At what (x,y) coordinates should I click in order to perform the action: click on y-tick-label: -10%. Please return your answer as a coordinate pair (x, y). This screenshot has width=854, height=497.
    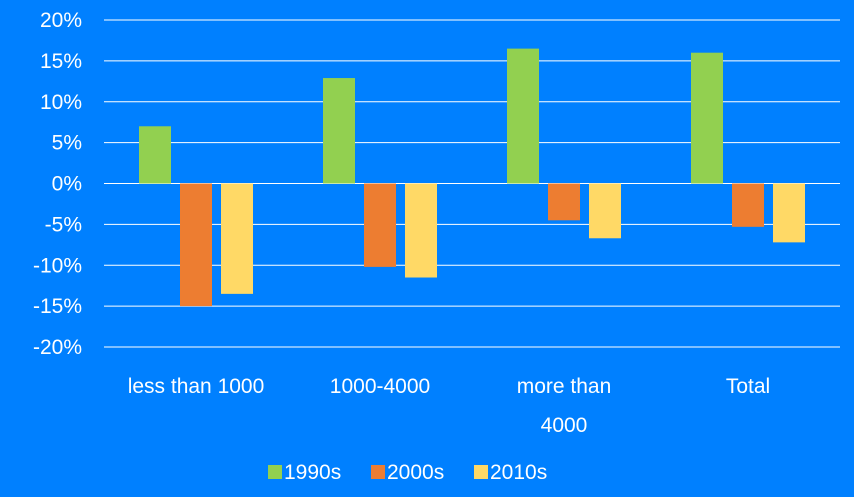
    Looking at the image, I should click on (57, 265).